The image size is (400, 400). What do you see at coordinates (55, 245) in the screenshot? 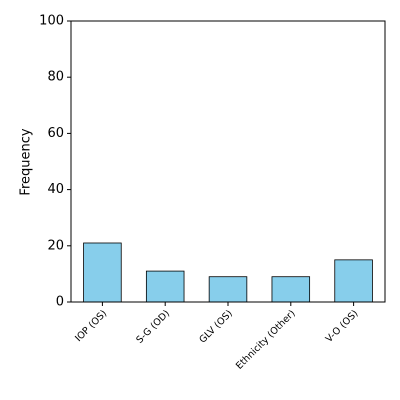
I see `y-tick-label: 20` at bounding box center [55, 245].